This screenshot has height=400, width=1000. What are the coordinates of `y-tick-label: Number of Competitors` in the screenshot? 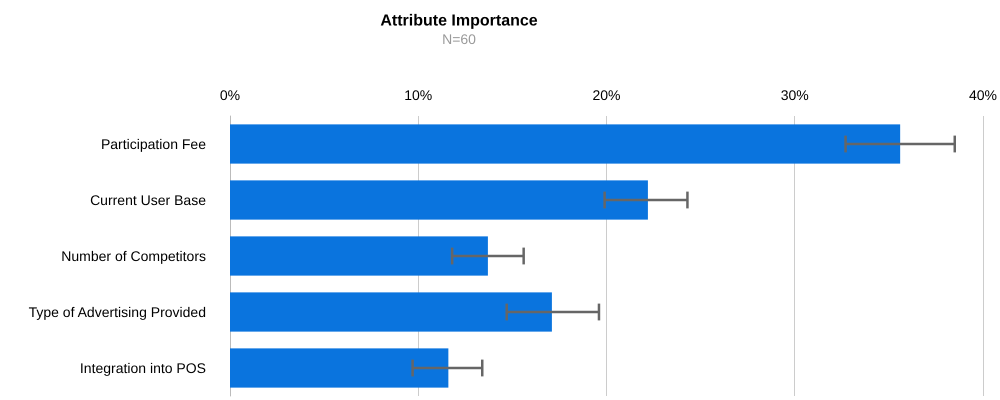 It's located at (133, 256).